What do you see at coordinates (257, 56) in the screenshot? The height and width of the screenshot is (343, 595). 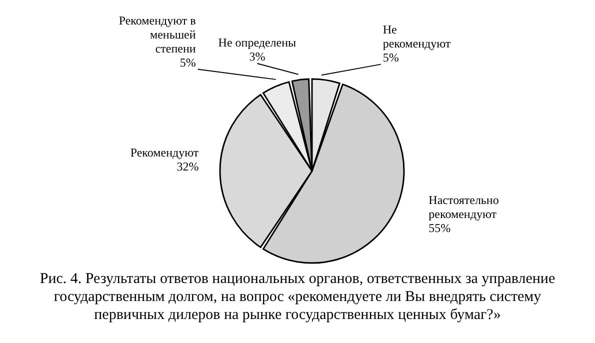 I see `data-label: 3%` at bounding box center [257, 56].